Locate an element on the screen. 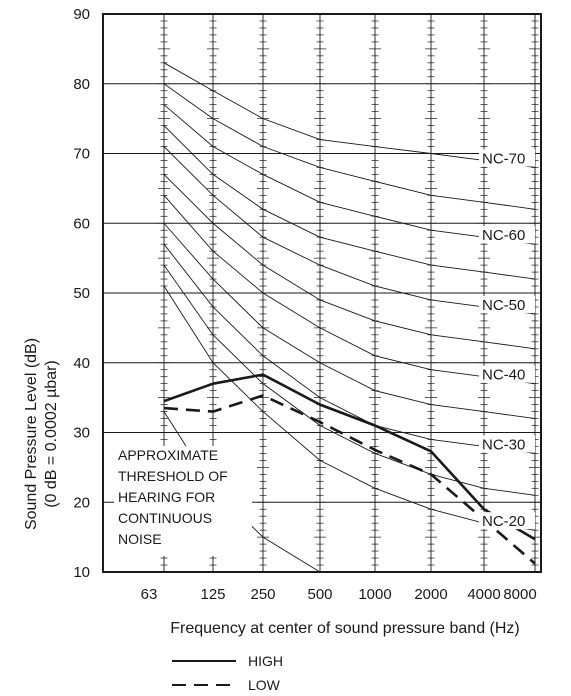 This screenshot has width=571, height=696. nc-curve-label: NC-40 is located at coordinates (503, 375).